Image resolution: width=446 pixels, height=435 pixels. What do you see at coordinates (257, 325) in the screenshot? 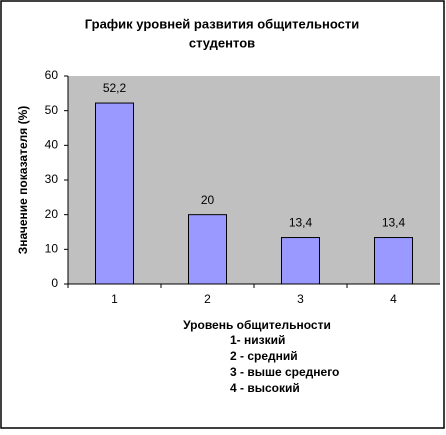
I see `x-axis-label: Уровень общительности` at bounding box center [257, 325].